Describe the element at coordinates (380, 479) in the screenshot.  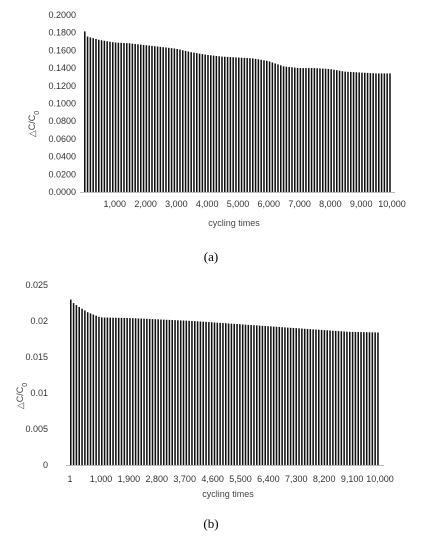
I see `panel-b-x-tick-label: 10,000` at that location.